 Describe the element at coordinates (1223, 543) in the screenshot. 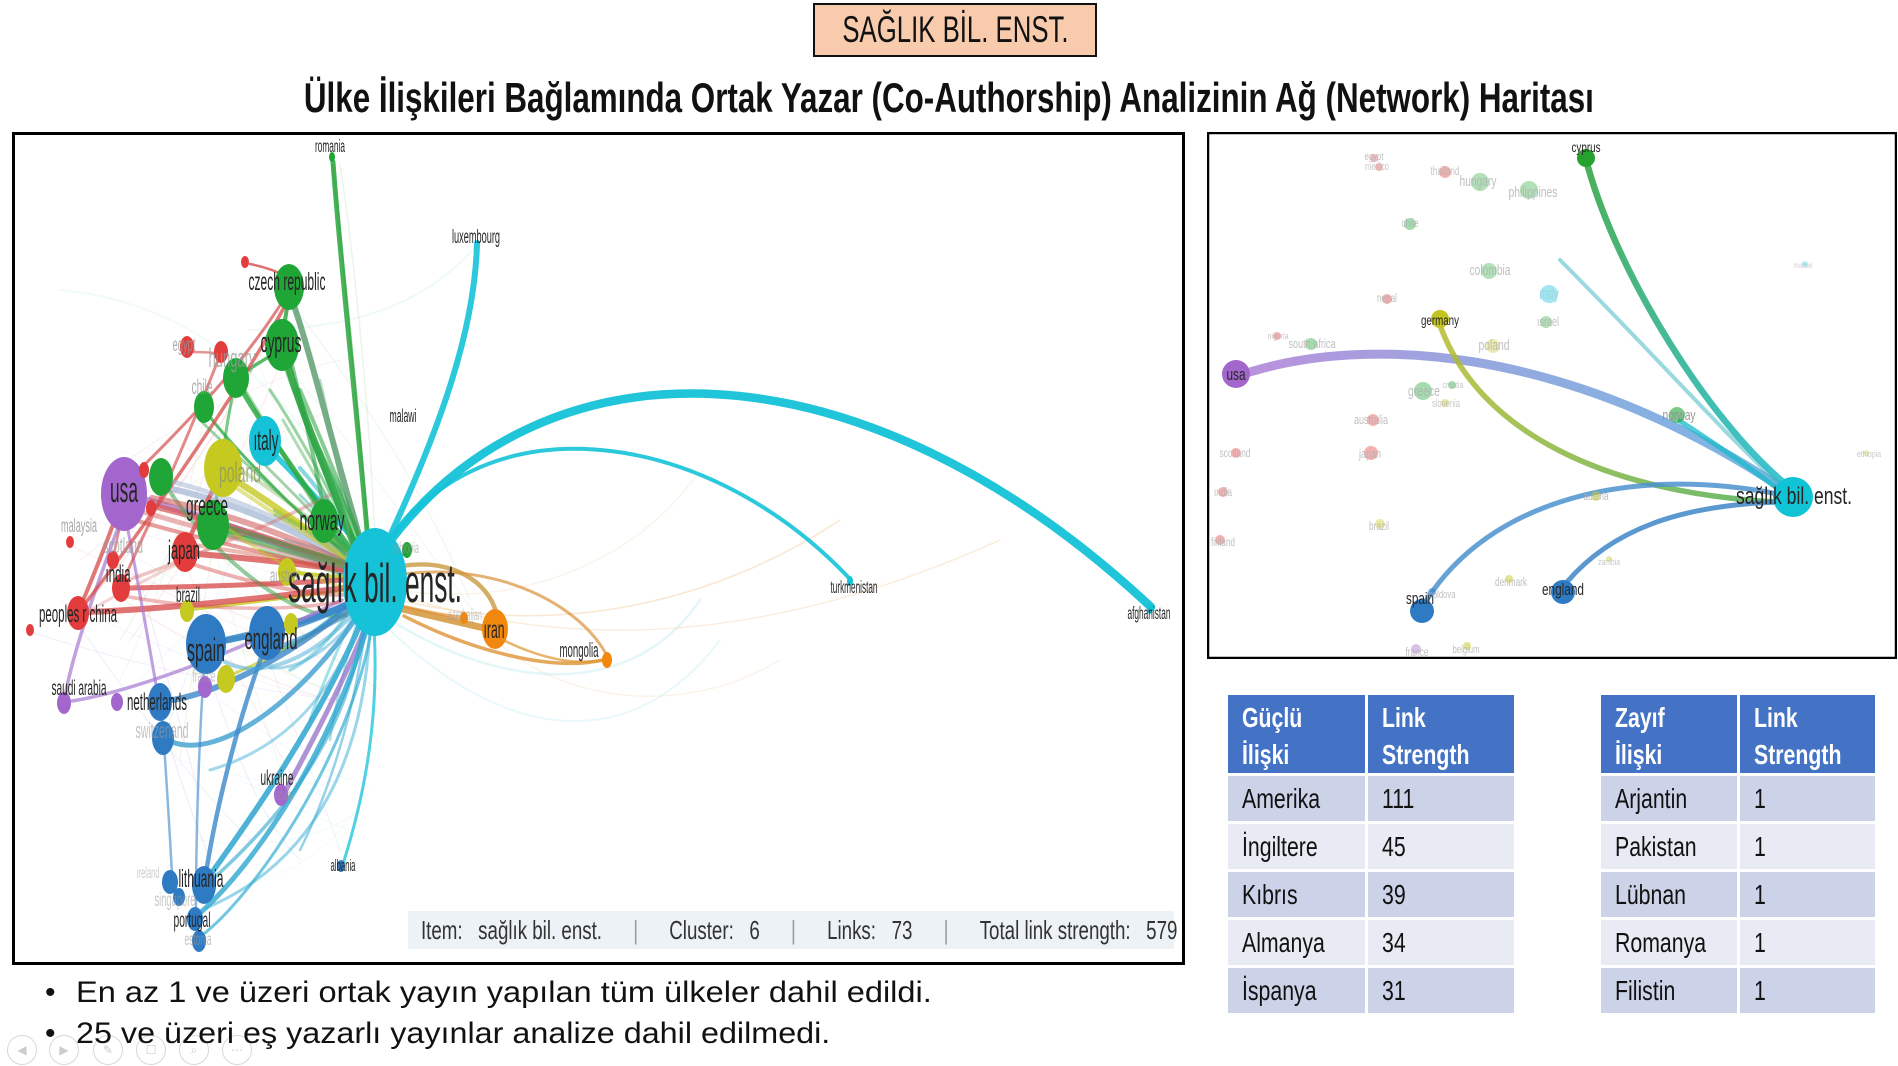

I see `svg-text: finland` at that location.